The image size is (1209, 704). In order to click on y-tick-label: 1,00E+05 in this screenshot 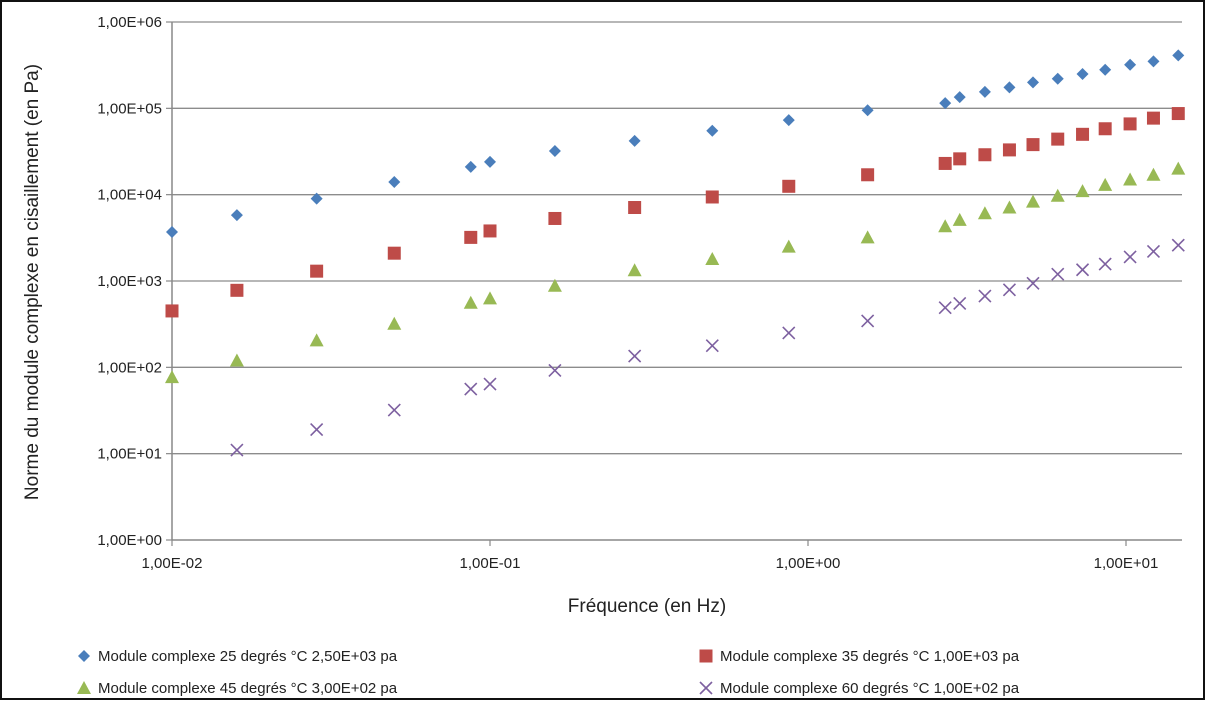, I will do `click(129, 108)`.